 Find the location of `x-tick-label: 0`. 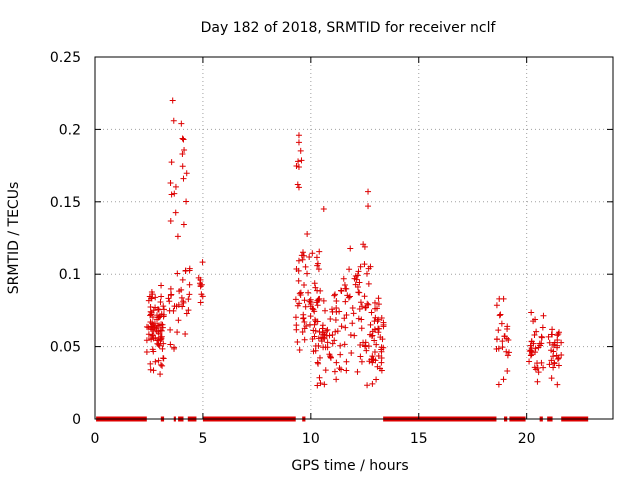

x-tick-label: 0 is located at coordinates (95, 439).